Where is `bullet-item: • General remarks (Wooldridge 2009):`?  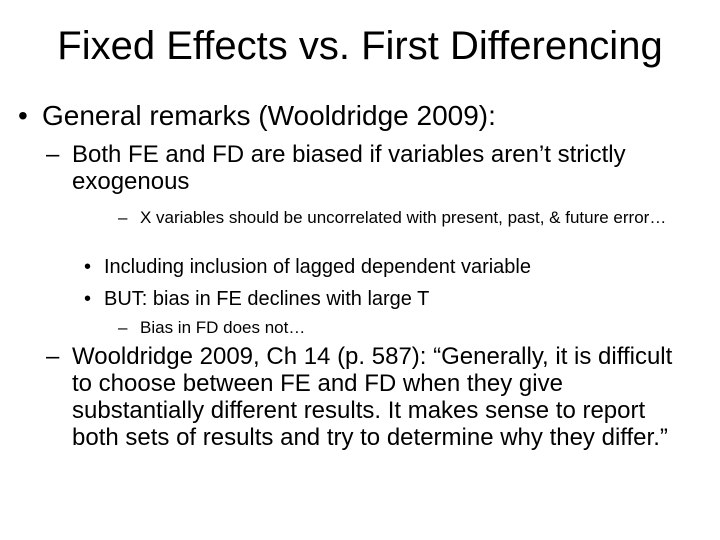 bullet-item: • General remarks (Wooldridge 2009): is located at coordinates (358, 115).